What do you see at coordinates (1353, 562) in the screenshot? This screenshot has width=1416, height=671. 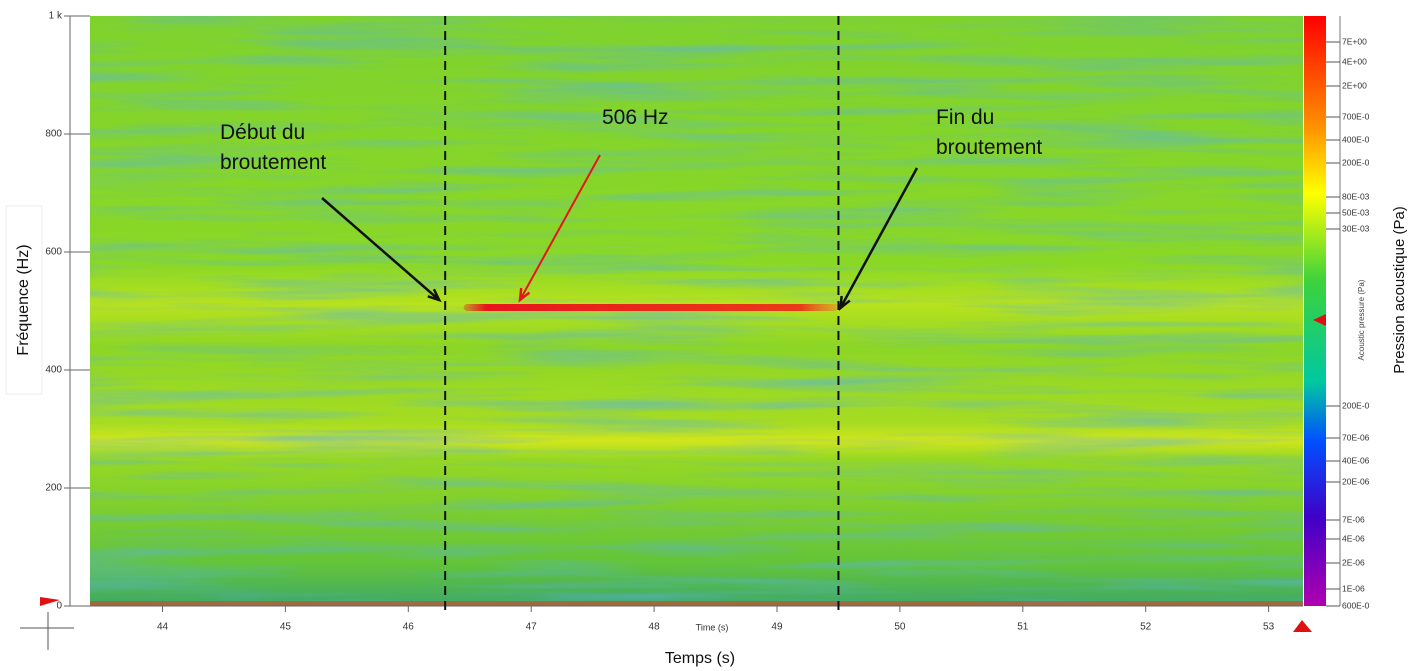 I see `colorbar-tick-label: 2E-06` at bounding box center [1353, 562].